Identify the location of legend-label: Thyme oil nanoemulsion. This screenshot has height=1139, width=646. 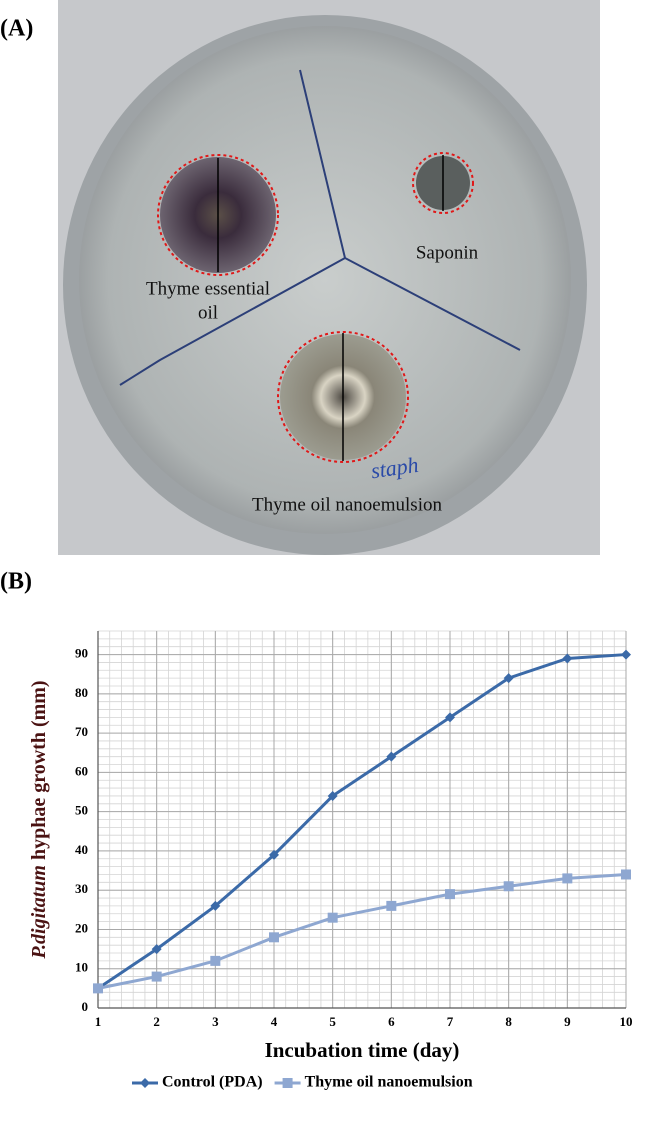
(389, 1082).